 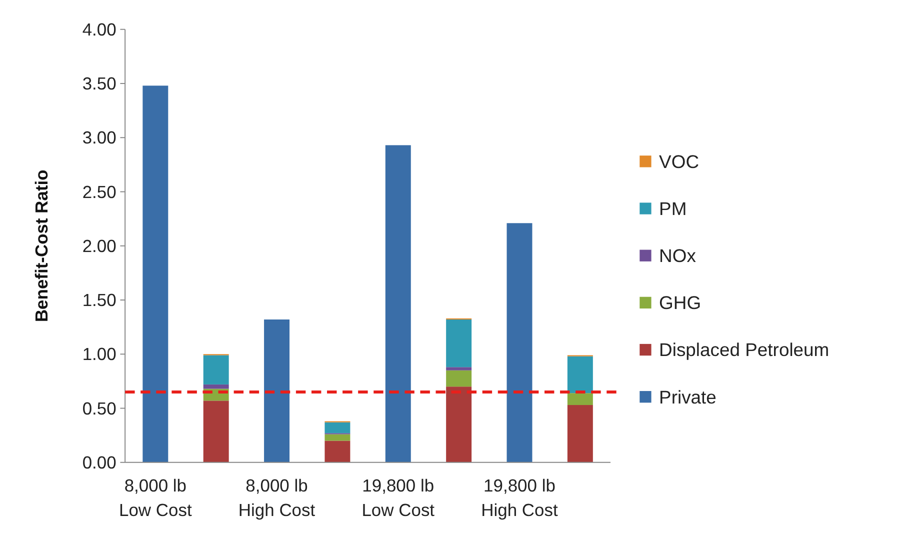 I want to click on x-tick-label: 19,800 lb Low Cost, so click(x=398, y=498).